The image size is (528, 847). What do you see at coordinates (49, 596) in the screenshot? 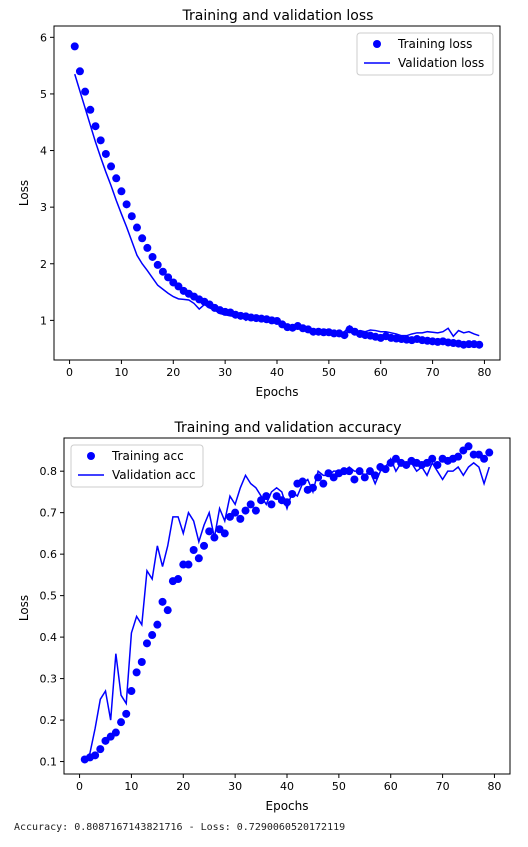
I see `accuracy-y-tick-label: 0.5` at bounding box center [49, 596].